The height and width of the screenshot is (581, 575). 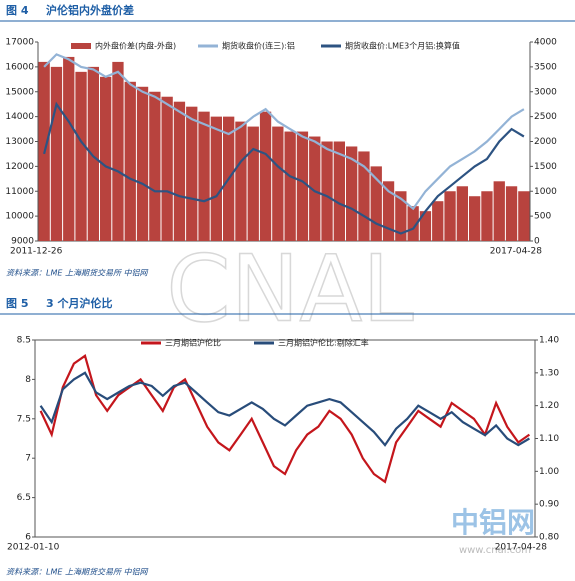 I want to click on y2-tick-label: 1.30, so click(x=549, y=373).